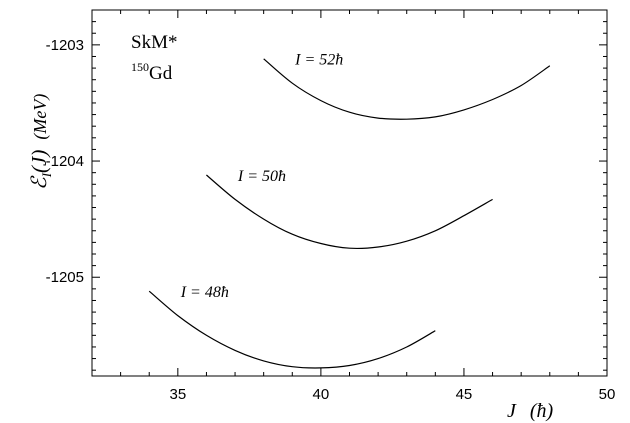 This screenshot has height=423, width=630. Describe the element at coordinates (40, 142) in the screenshot. I see `y-axis-label: ℰI(J) (MeV)` at that location.